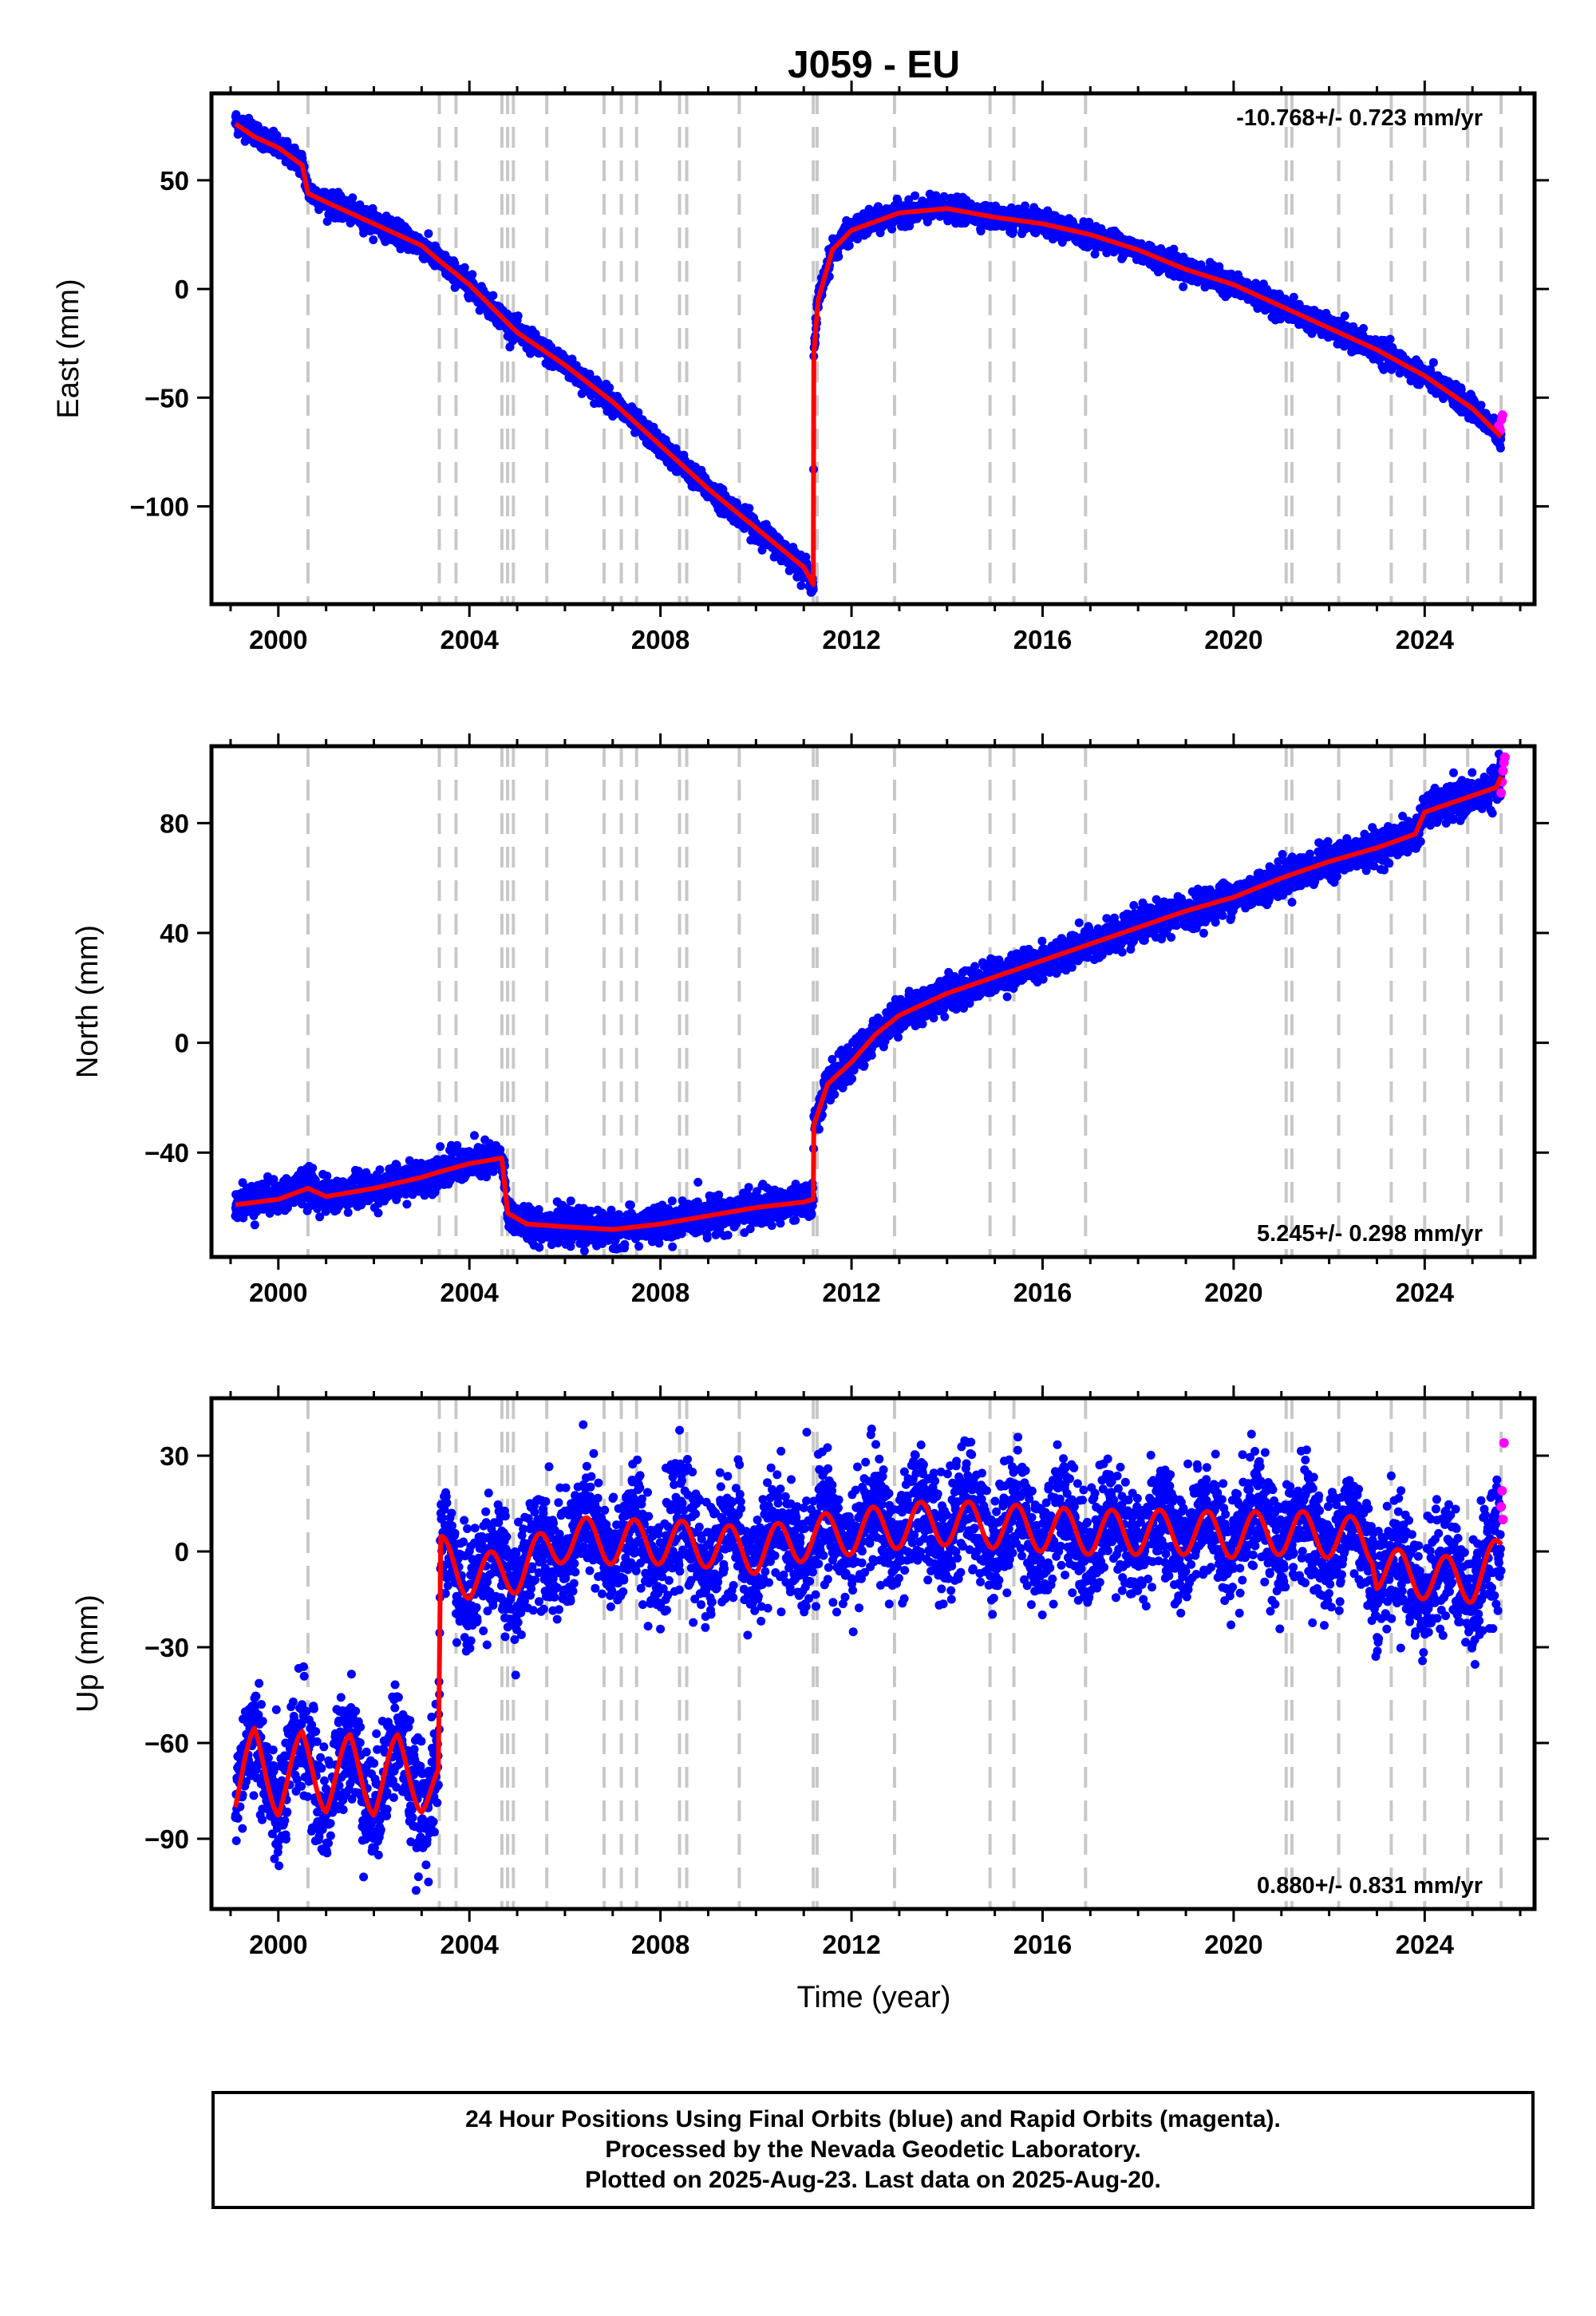 The width and height of the screenshot is (1596, 2316). I want to click on rate-label-east: -10.768+/- 0.723 mm/yr, so click(1359, 118).